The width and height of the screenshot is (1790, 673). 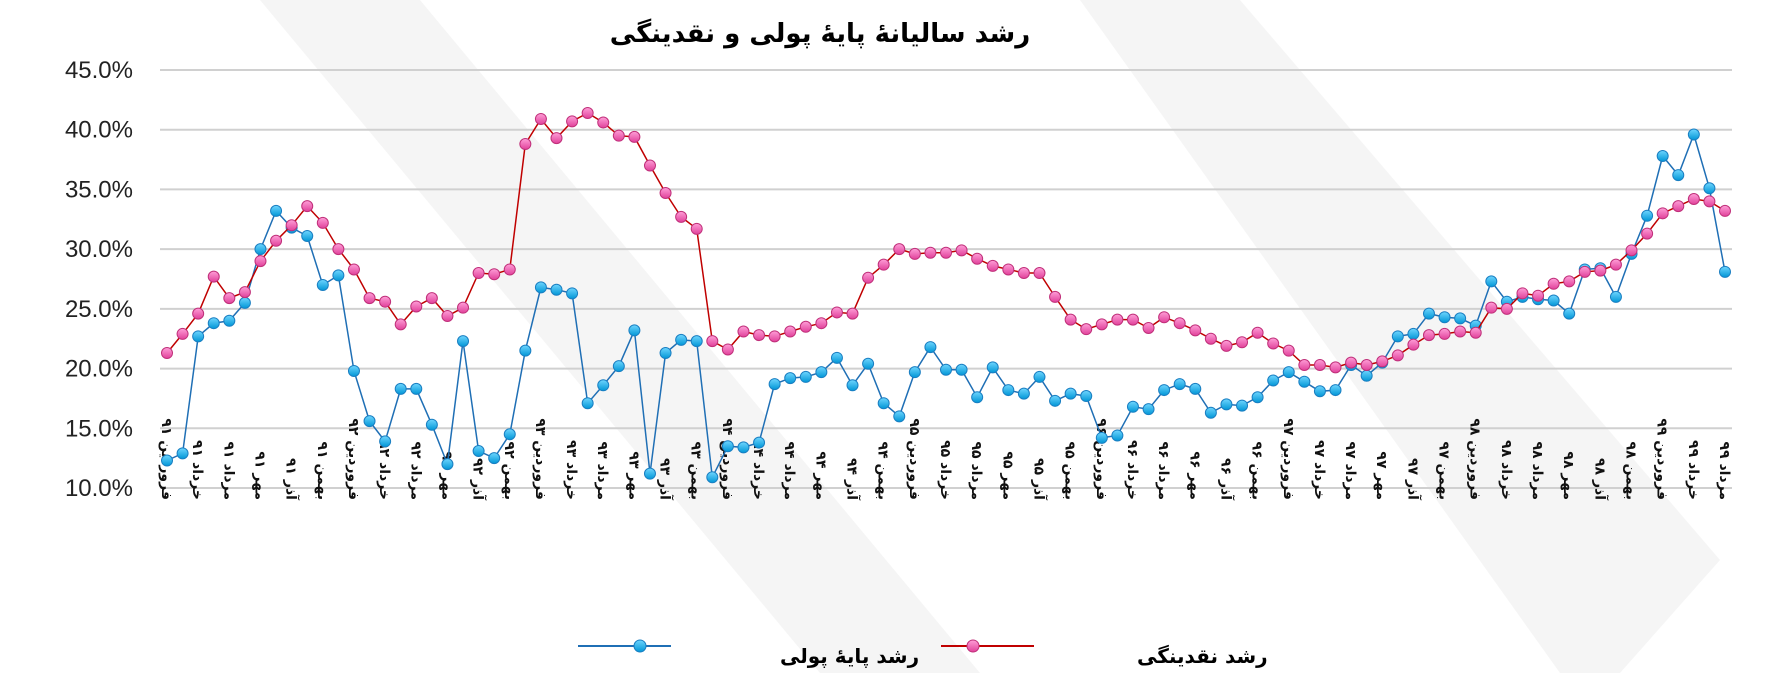 I want to click on x-tick-label: فروردین ۹۲, so click(x=353, y=459).